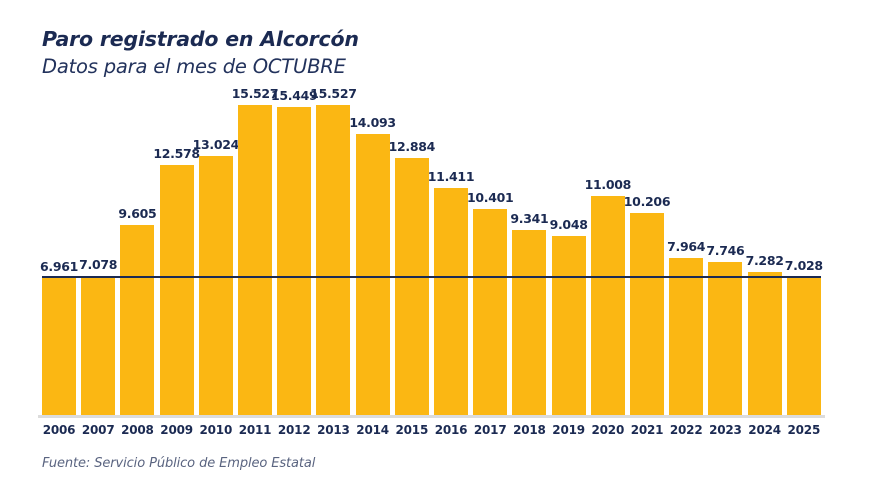 The height and width of the screenshot is (490, 872). I want to click on x-axis-tick-label: 2015, so click(412, 430).